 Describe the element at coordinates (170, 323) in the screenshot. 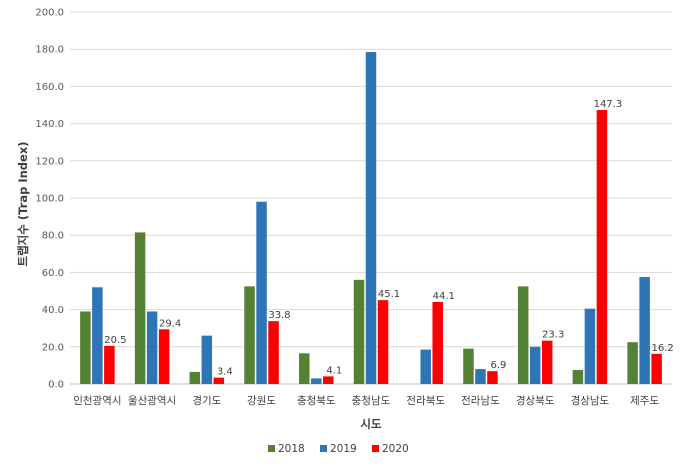

I see `data-label: 29.4` at that location.